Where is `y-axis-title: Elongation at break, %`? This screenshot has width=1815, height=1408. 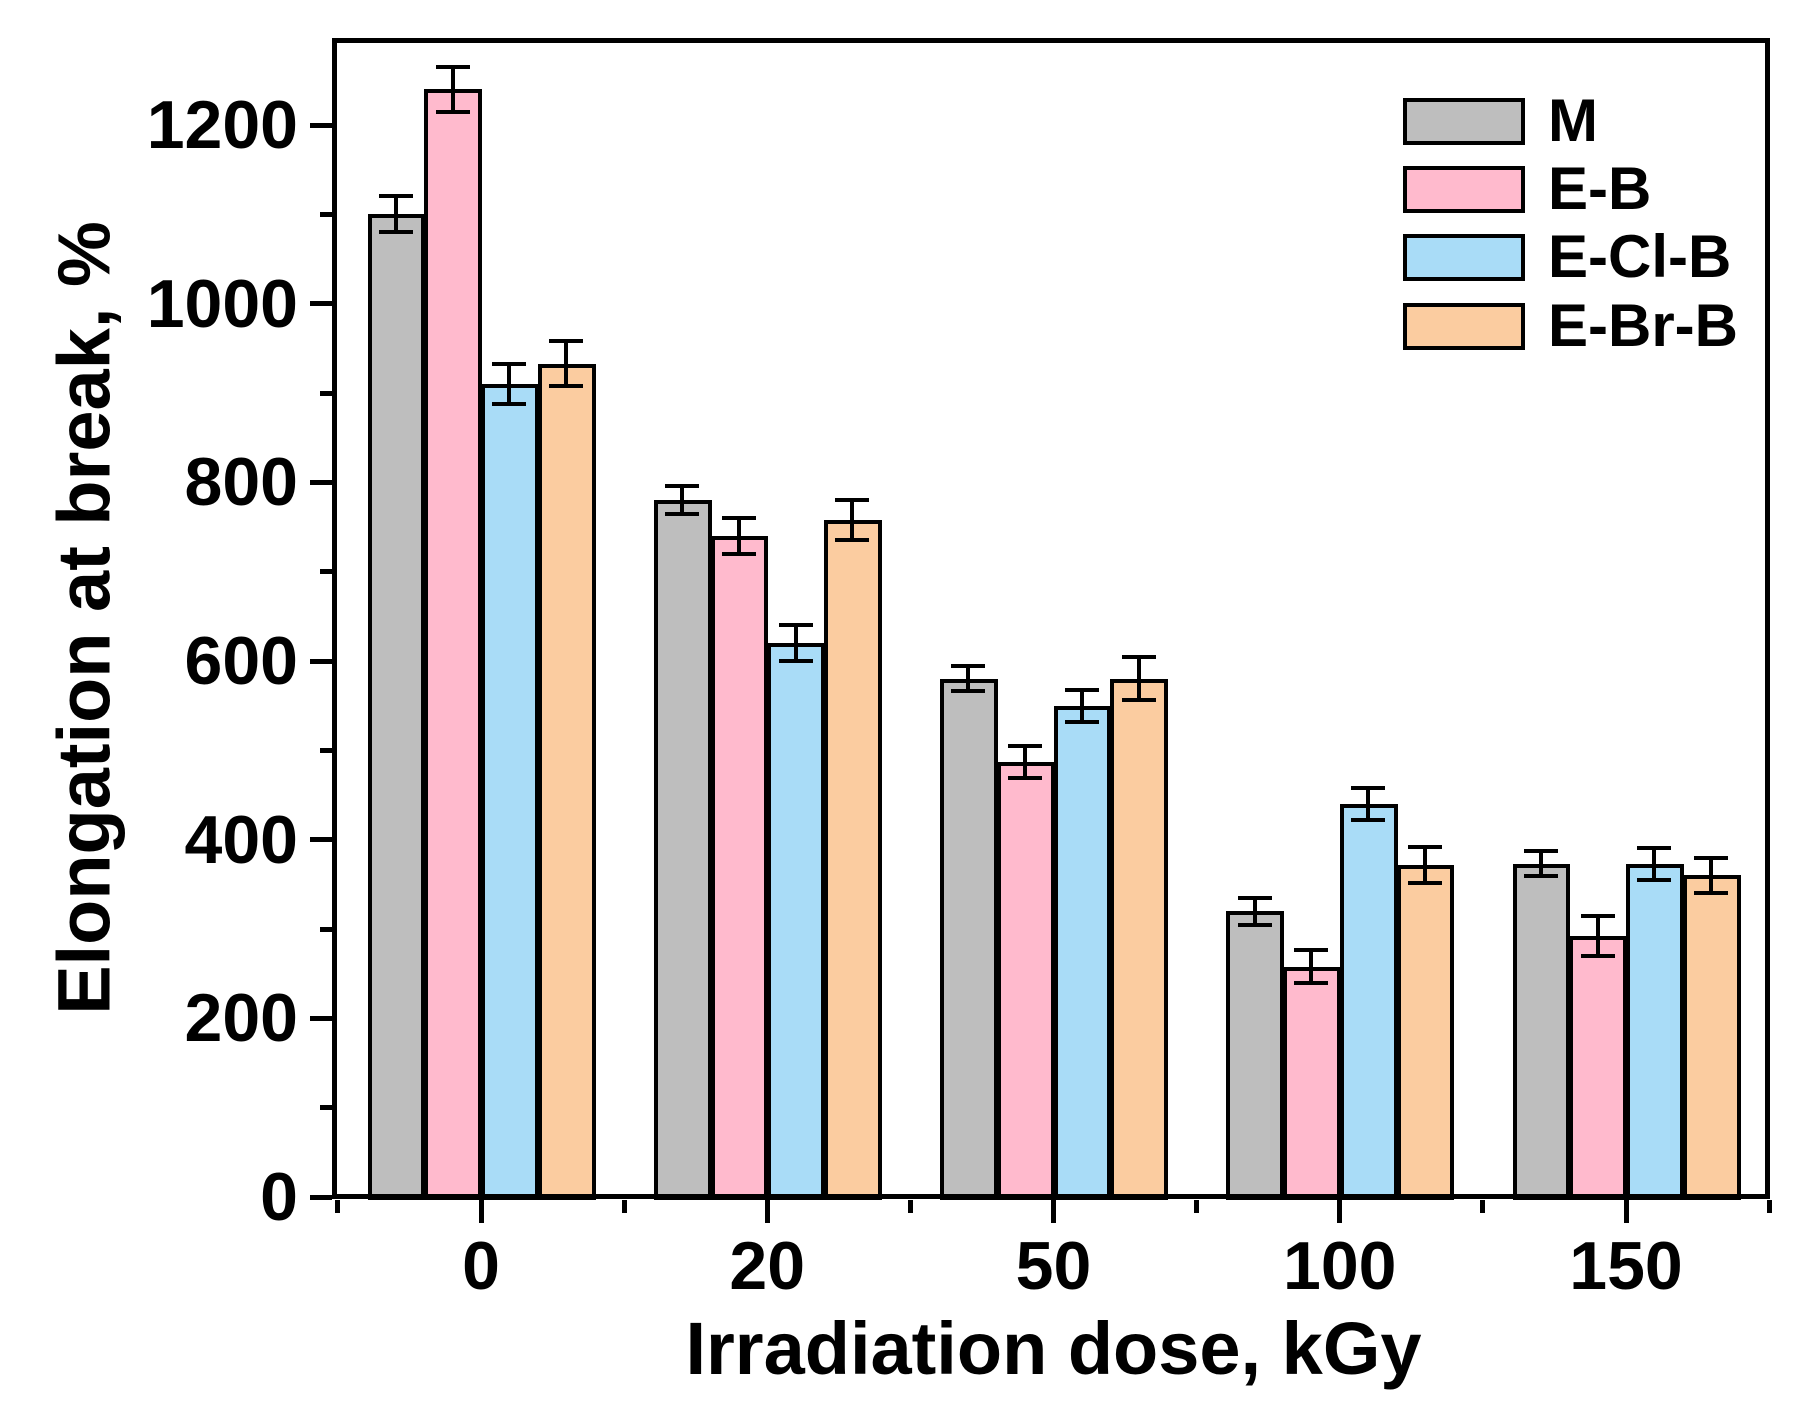
y-axis-title: Elongation at break, % is located at coordinates (84, 618).